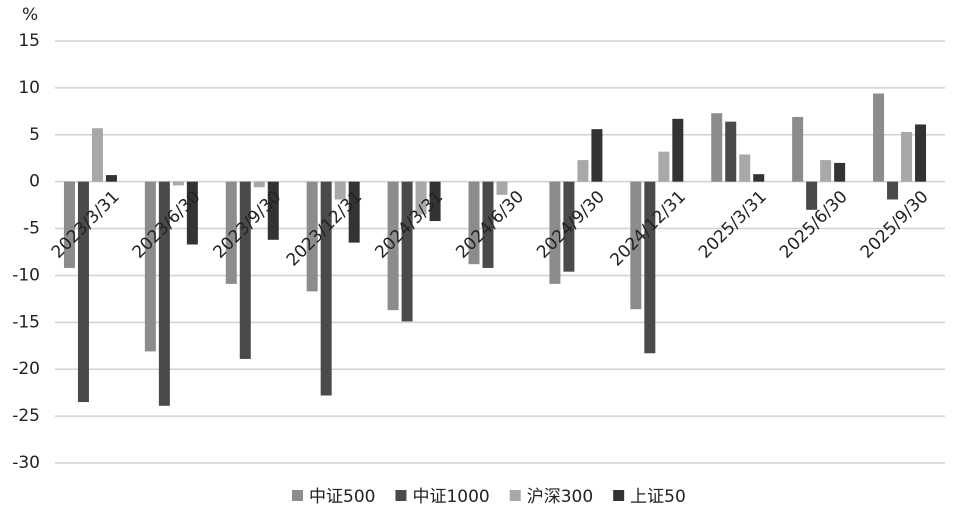 The height and width of the screenshot is (526, 957). I want to click on y-tick-label: -20, so click(26, 369).